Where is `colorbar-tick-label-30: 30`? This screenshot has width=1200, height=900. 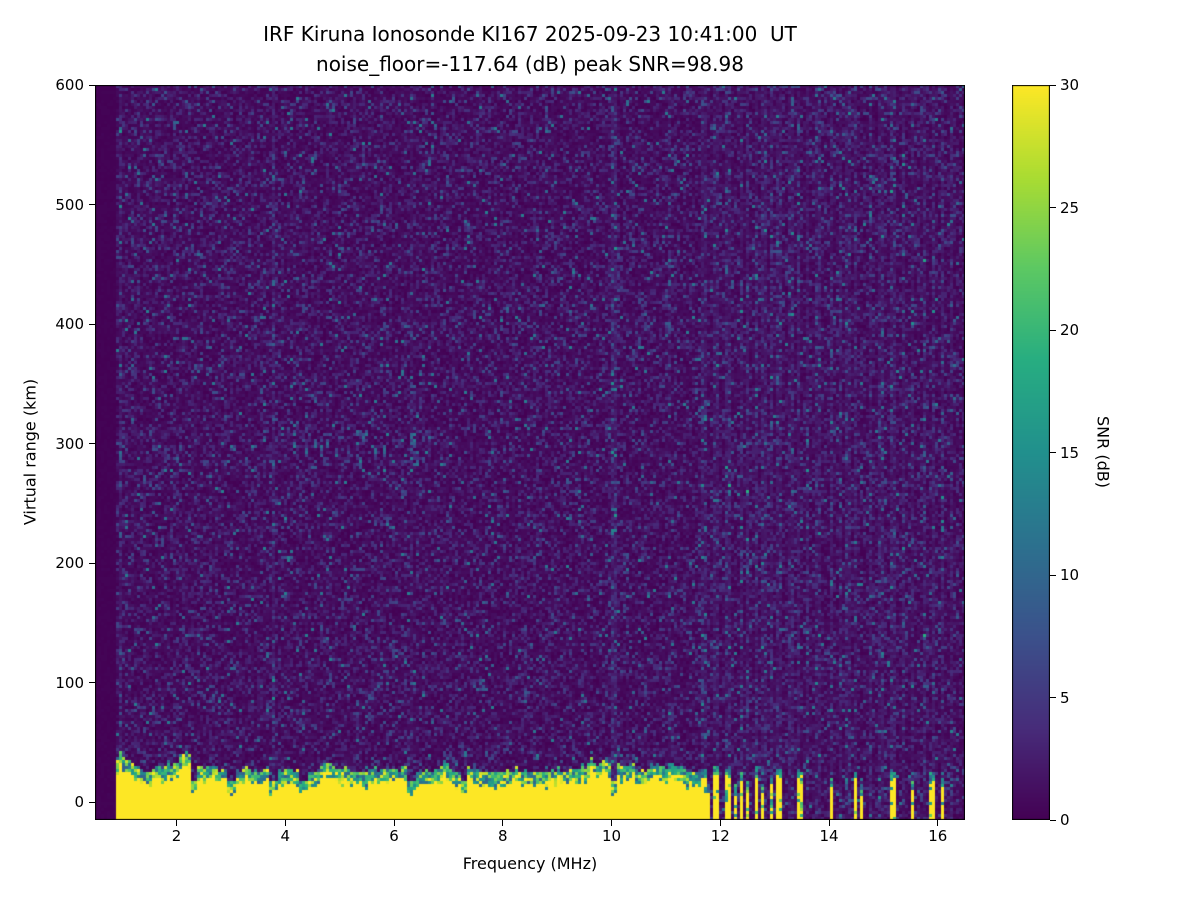
colorbar-tick-label-30: 30 is located at coordinates (1070, 85).